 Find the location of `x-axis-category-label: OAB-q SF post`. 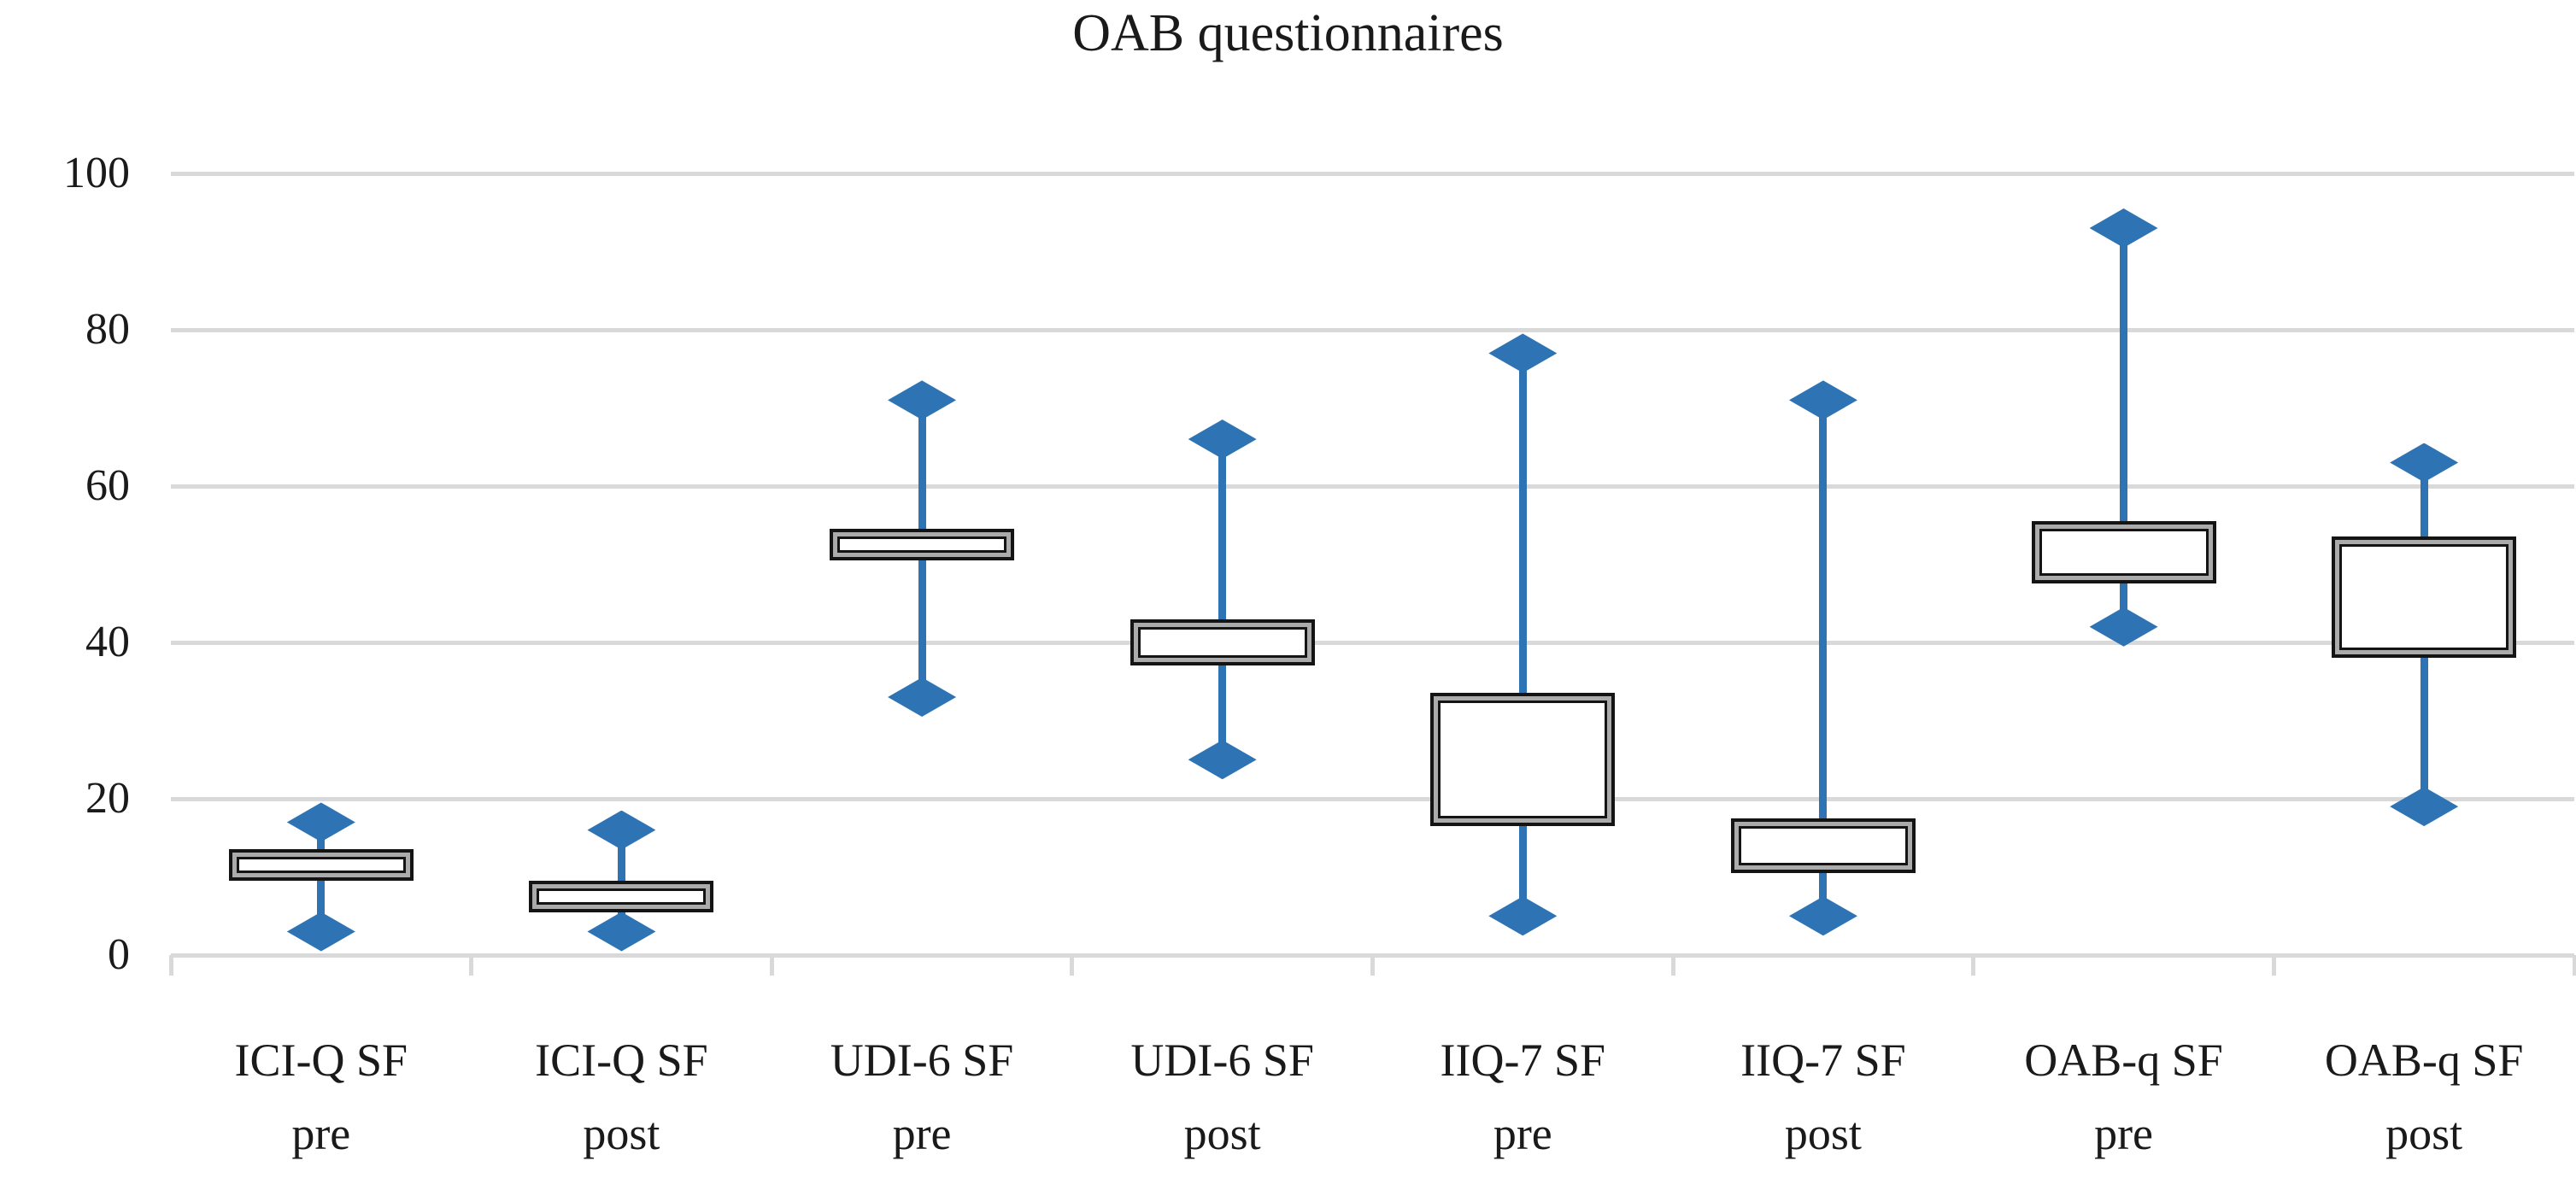

x-axis-category-label: OAB-q SF post is located at coordinates (2424, 1096).